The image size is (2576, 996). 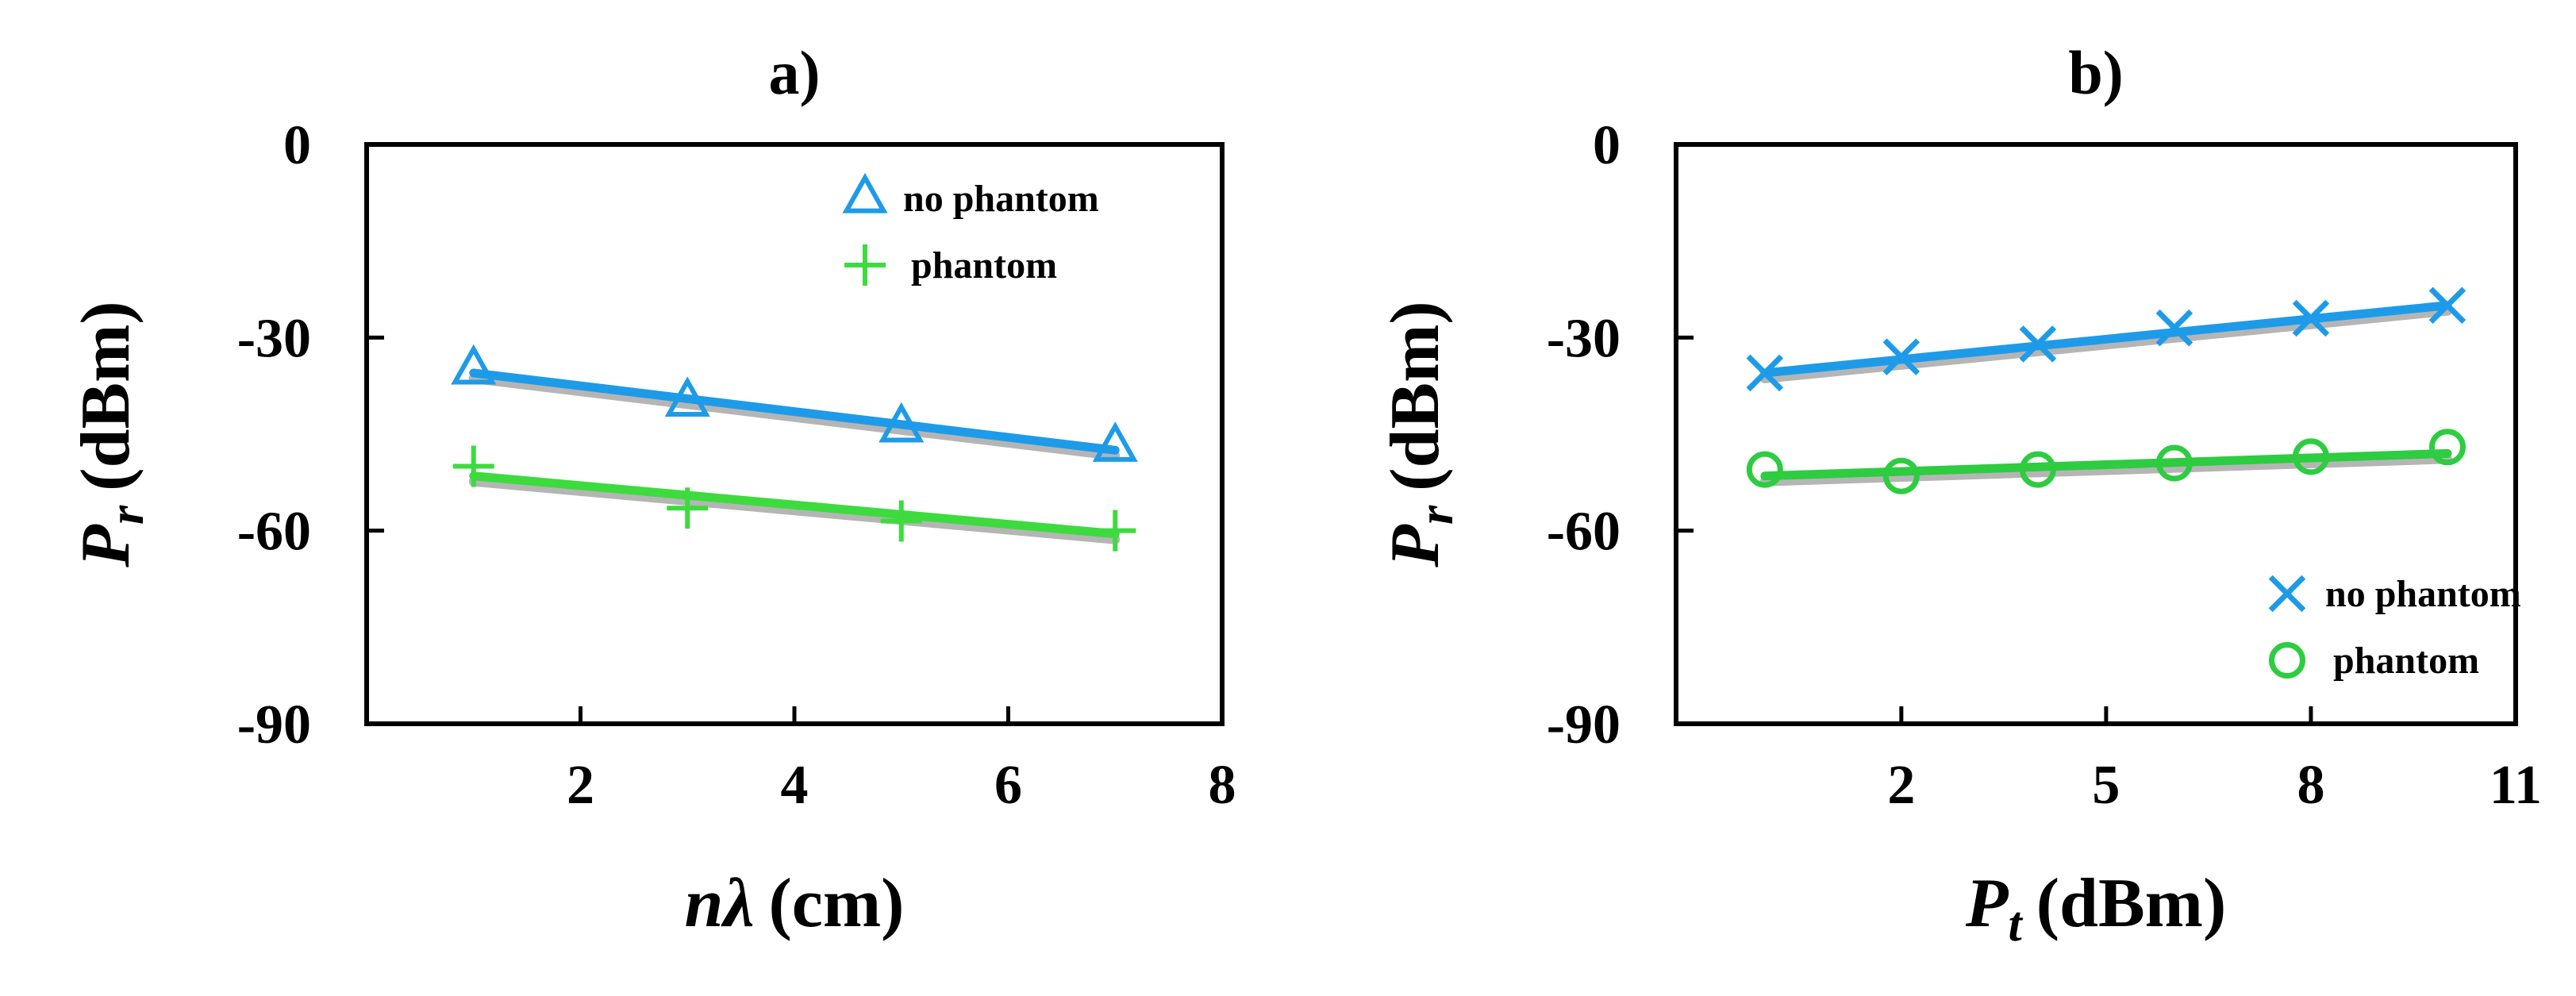 I want to click on x-axis-label: Pt (dBm), so click(x=2096, y=908).